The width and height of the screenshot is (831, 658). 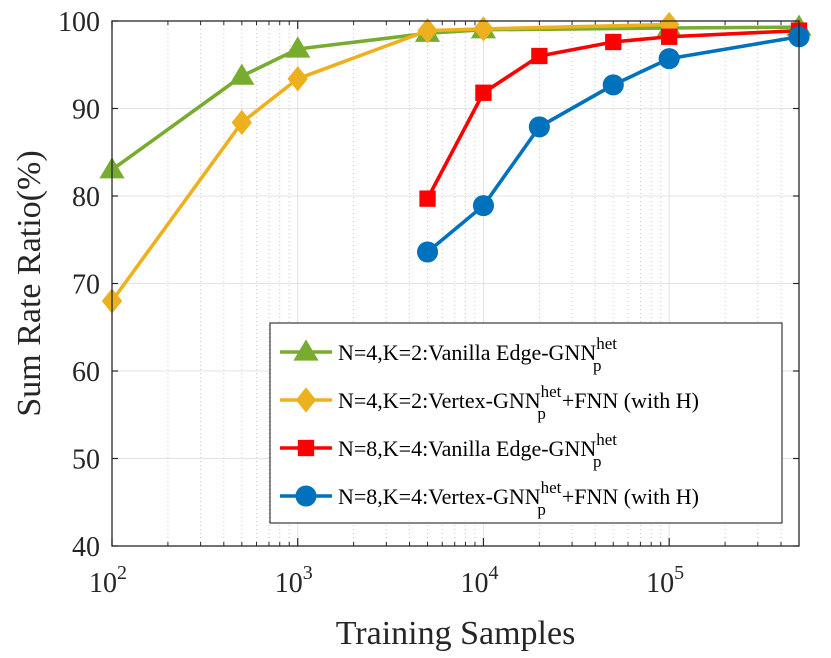 I want to click on x-tick-label: 10⁵, so click(x=665, y=580).